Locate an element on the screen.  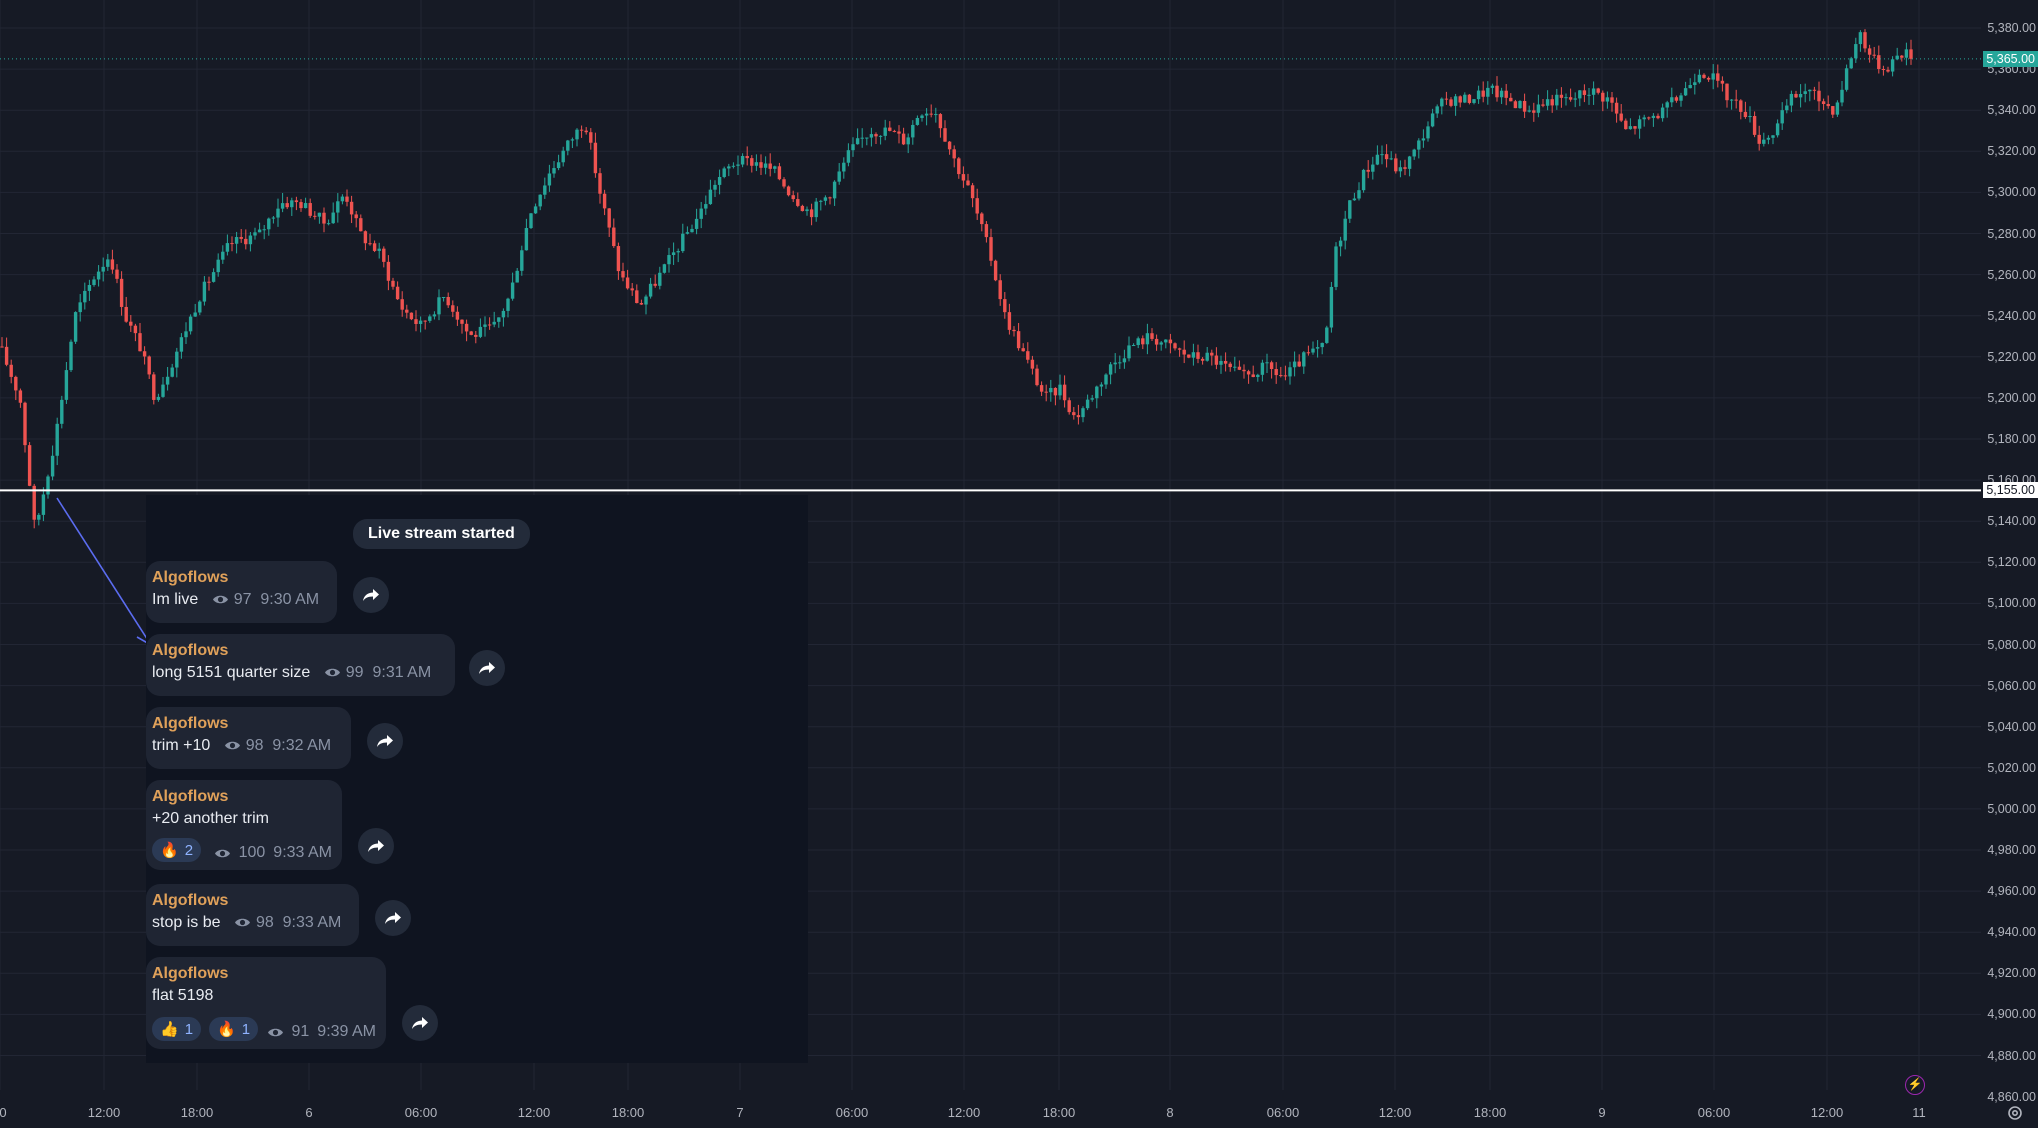
annotation-arrow-line is located at coordinates (104, 571).